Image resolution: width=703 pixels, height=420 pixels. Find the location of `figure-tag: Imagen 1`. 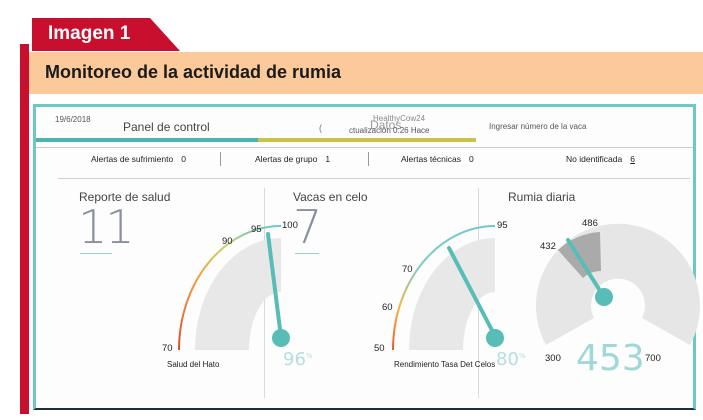

figure-tag: Imagen 1 is located at coordinates (106, 34).